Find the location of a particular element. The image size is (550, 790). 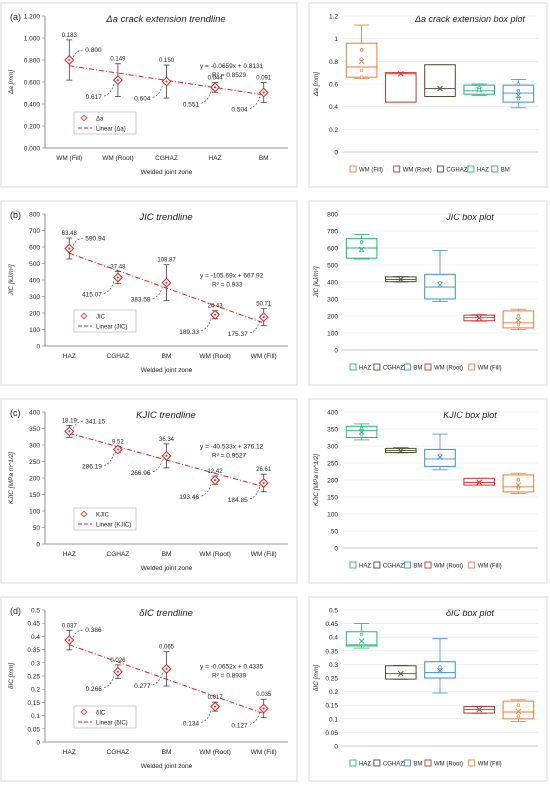

box-y-tick-label: 0.25 is located at coordinates (331, 679).